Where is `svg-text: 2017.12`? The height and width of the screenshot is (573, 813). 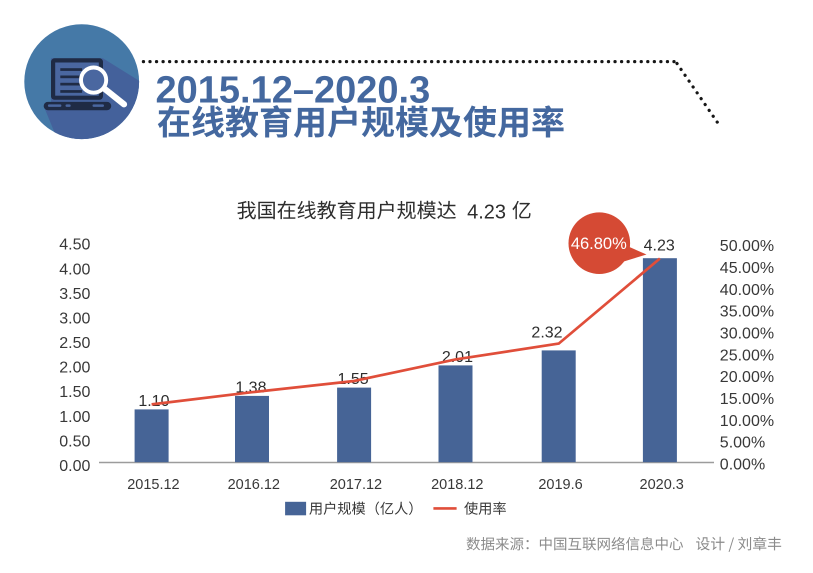 svg-text: 2017.12 is located at coordinates (356, 485).